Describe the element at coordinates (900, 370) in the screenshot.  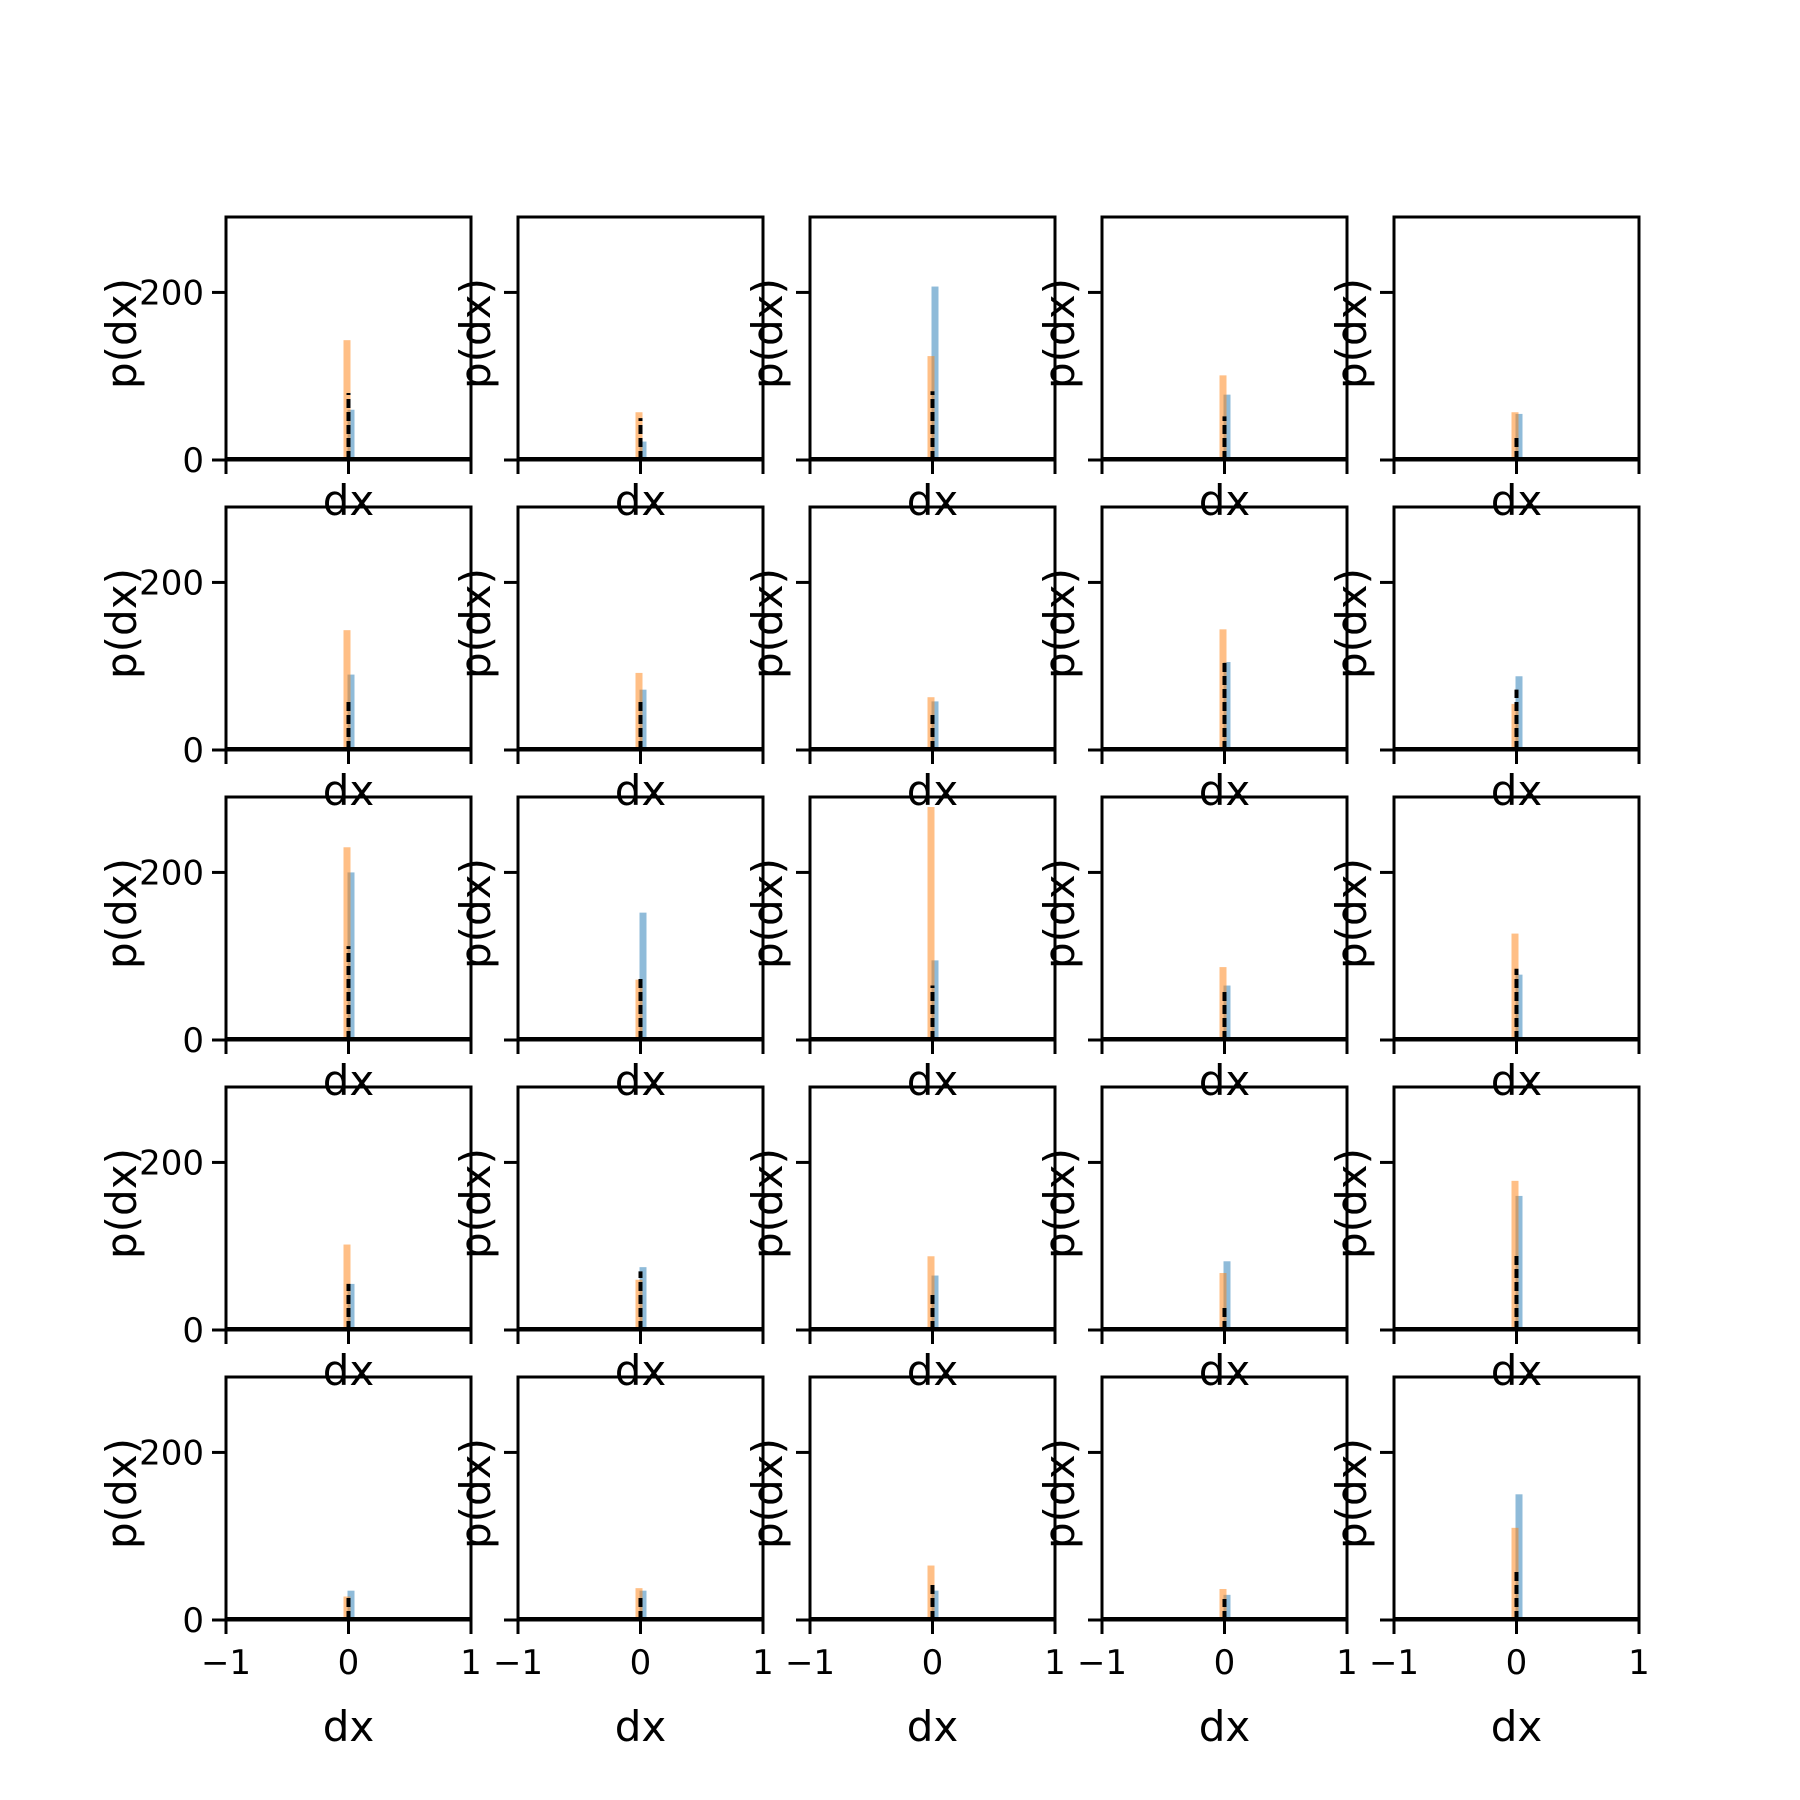
I see `subplot-r1-c3: dx p(dx)` at that location.